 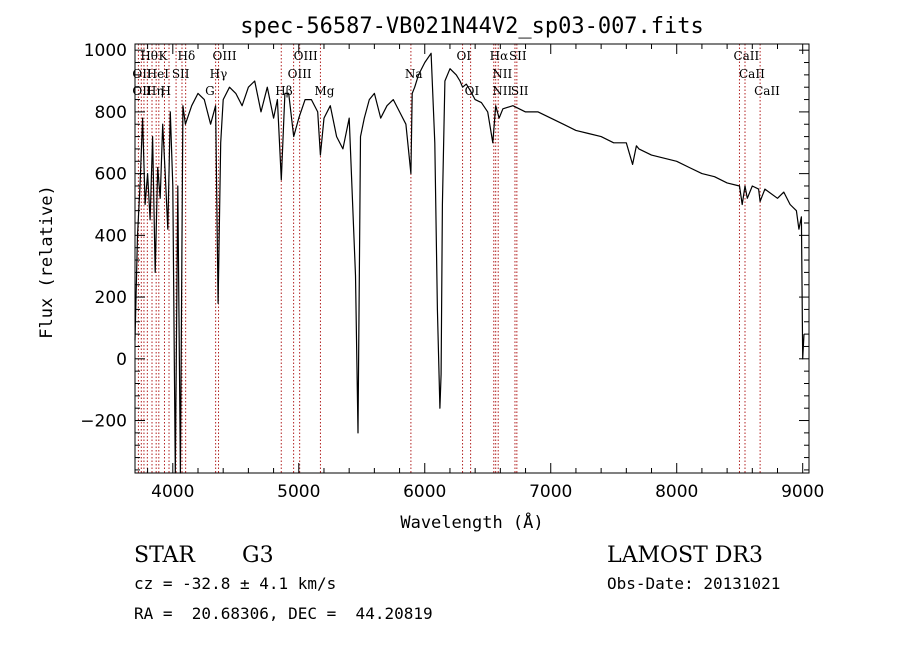 What do you see at coordinates (298, 492) in the screenshot?
I see `x-tick-label: 5000` at bounding box center [298, 492].